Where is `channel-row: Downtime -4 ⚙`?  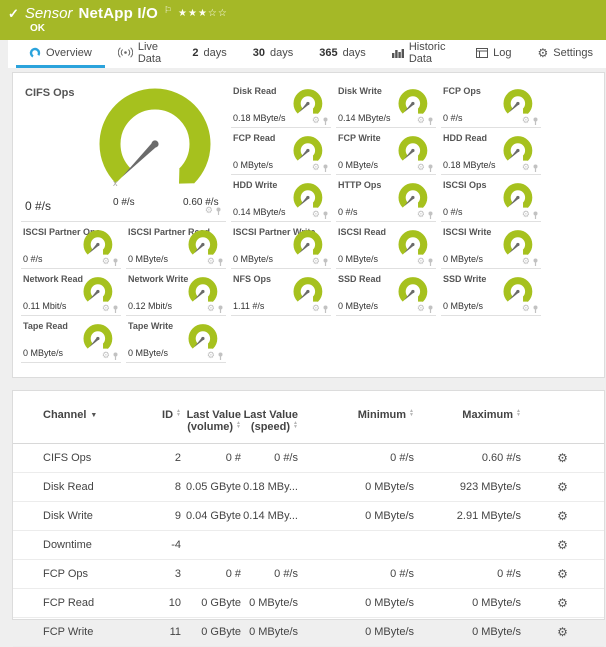 channel-row: Downtime -4 ⚙ is located at coordinates (308, 545).